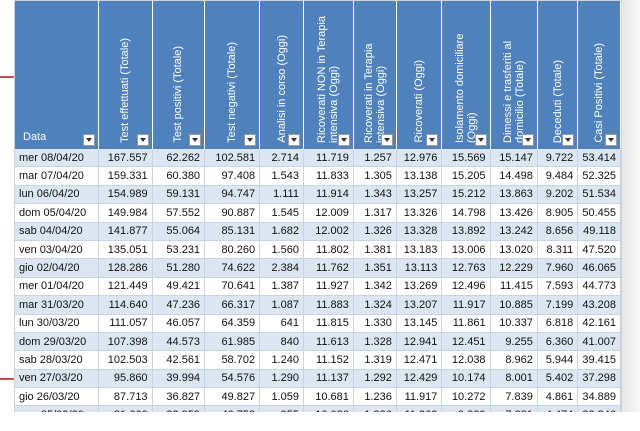 Image resolution: width=640 pixels, height=431 pixels. What do you see at coordinates (419, 176) in the screenshot?
I see `value-cell: 13.138` at bounding box center [419, 176].